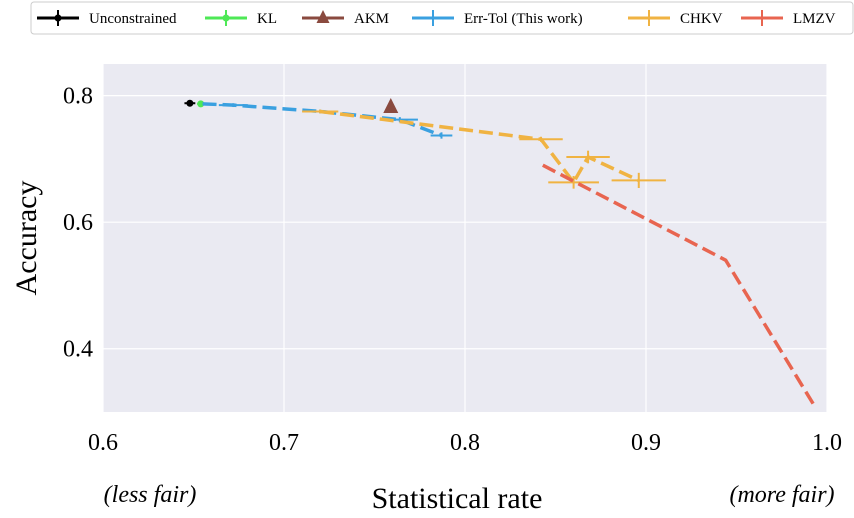  I want to click on x-tick-label: 0.8, so click(465, 443).